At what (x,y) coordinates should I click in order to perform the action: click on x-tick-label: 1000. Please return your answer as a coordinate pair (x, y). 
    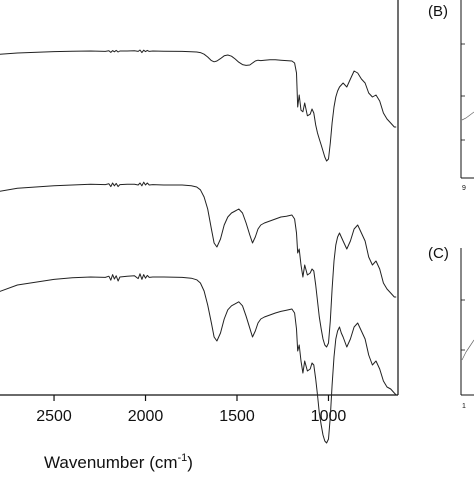
    Looking at the image, I should click on (329, 416).